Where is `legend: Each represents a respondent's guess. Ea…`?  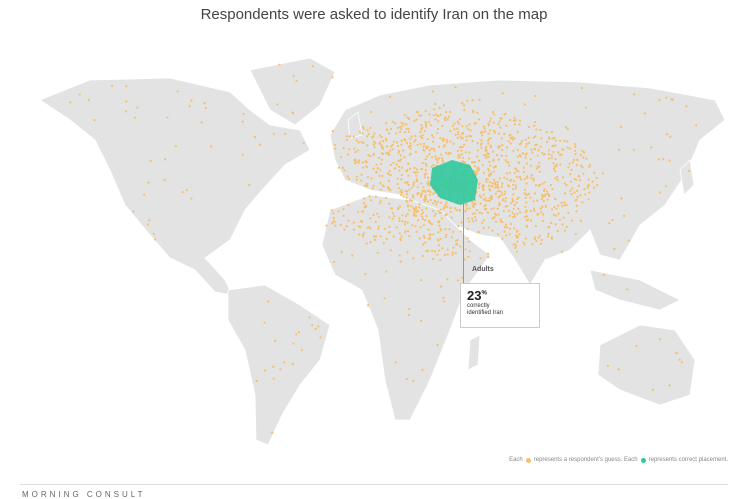
legend: Each represents a respondent's guess. Ea… is located at coordinates (618, 460).